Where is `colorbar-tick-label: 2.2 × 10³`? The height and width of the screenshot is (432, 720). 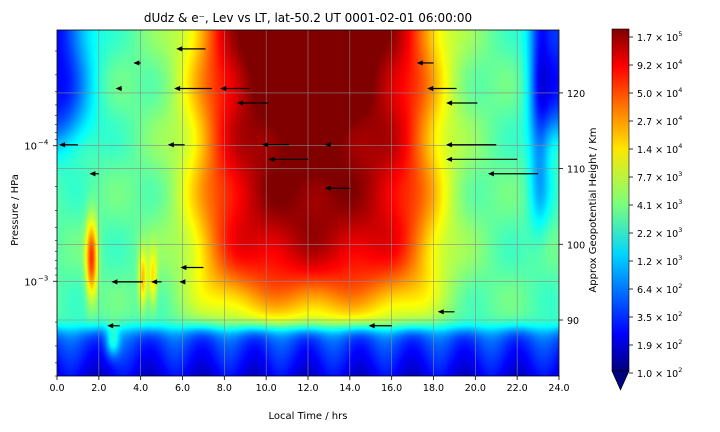
colorbar-tick-label: 2.2 × 10³ is located at coordinates (659, 233).